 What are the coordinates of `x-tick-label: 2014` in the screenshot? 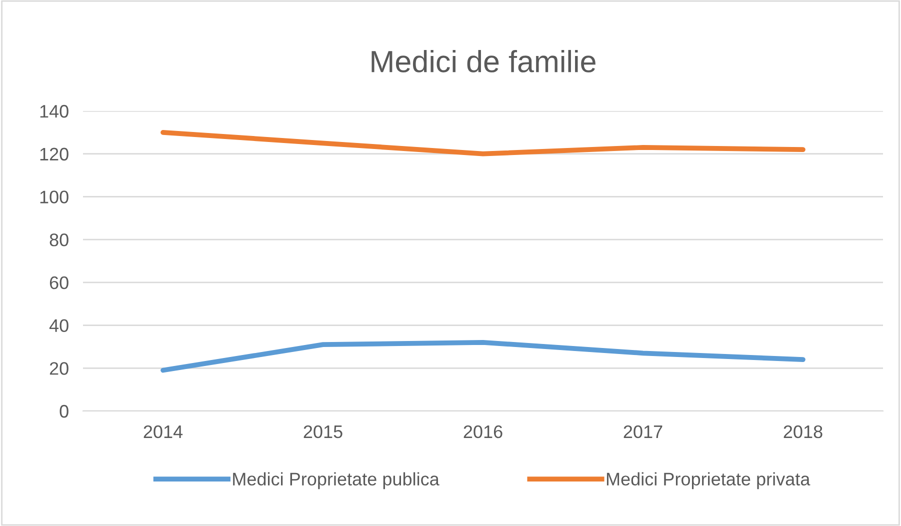 It's located at (163, 431).